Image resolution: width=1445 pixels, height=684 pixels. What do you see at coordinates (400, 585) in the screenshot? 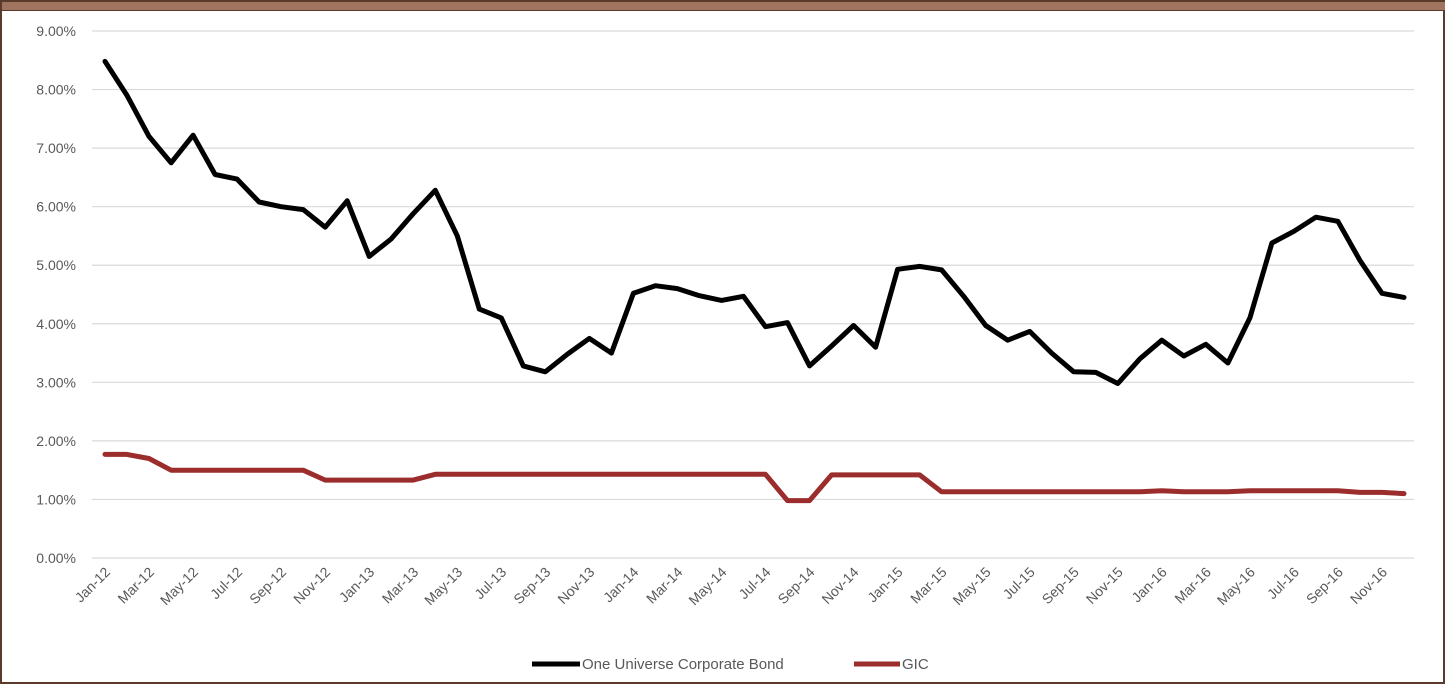
I see `x-tick-label: Mar-13` at bounding box center [400, 585].